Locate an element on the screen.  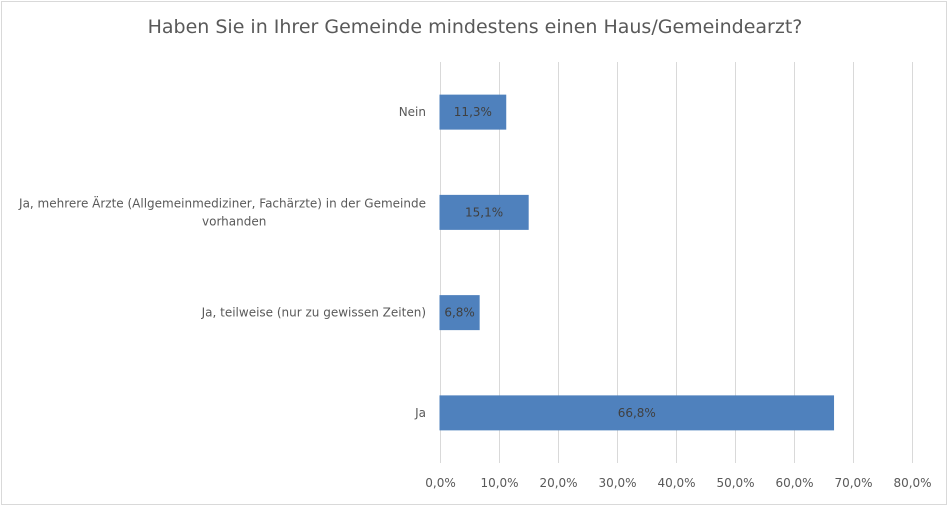
x-tick-label: 60,0% is located at coordinates (794, 483).